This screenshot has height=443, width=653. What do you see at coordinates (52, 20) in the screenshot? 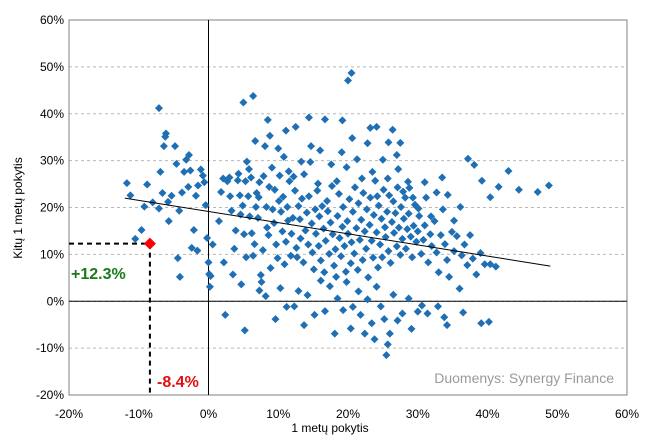
I see `y-tick-label: 60%` at bounding box center [52, 20].